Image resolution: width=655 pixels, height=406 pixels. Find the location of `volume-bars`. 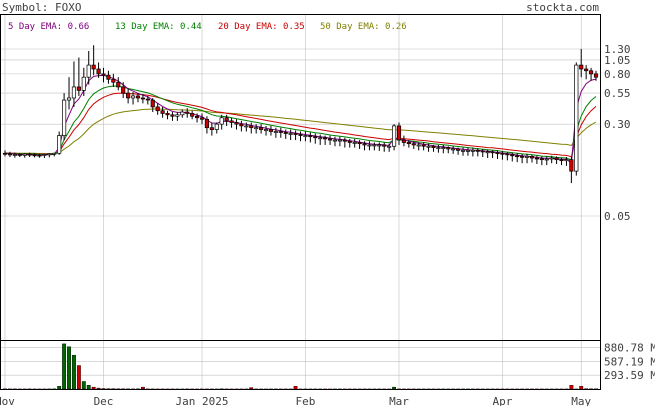

volume-bars is located at coordinates (300, 366).